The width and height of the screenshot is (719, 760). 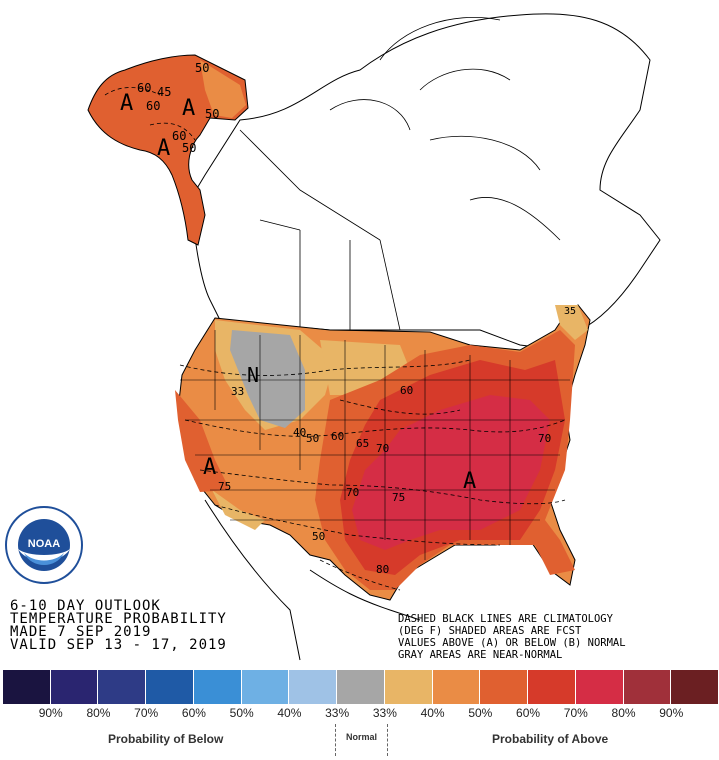 I want to click on svg-text: 80, so click(x=382, y=569).